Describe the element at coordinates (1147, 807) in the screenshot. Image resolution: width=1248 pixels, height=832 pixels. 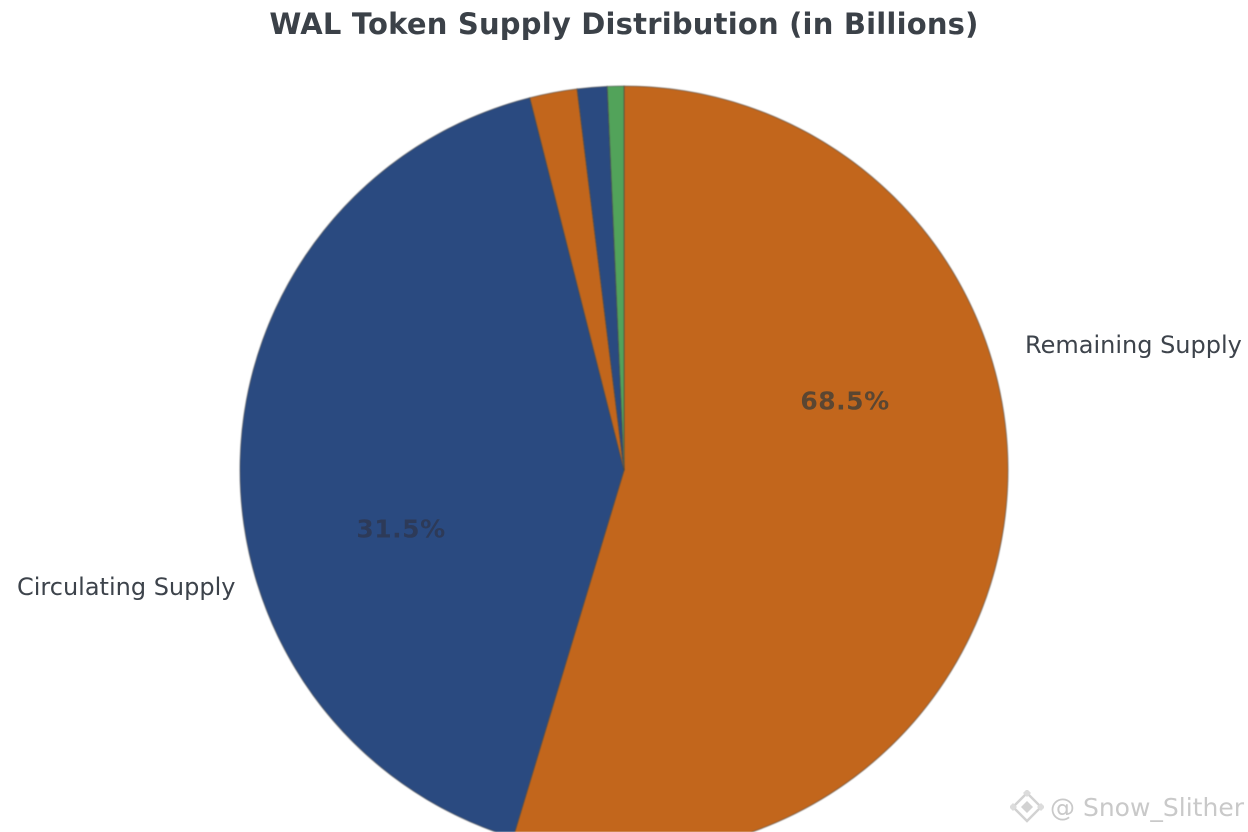
I see `watermark-handle: @ Snow_Slither` at that location.